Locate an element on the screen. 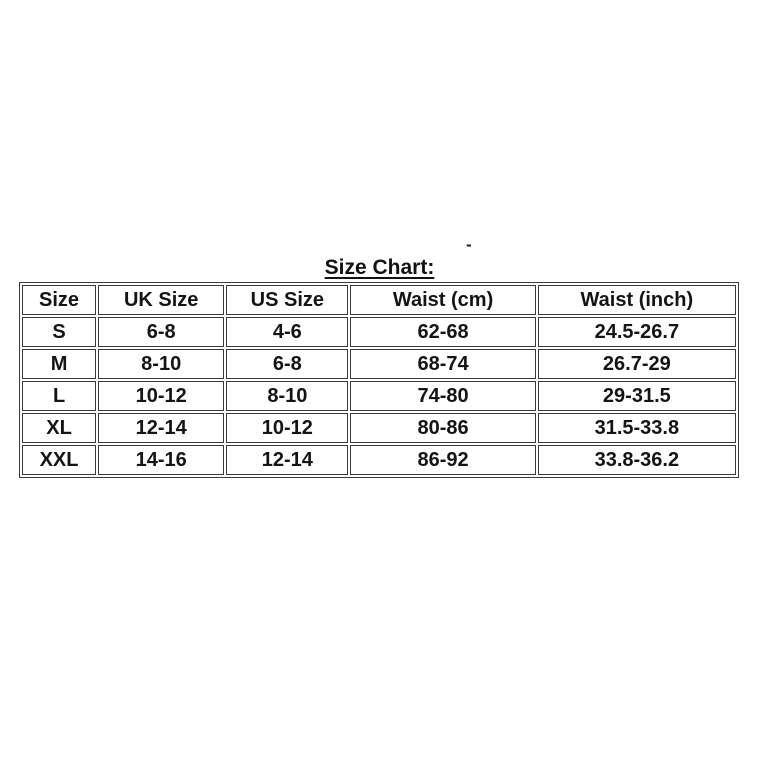 This screenshot has height=760, width=760. cell-uk-size: 6-8 is located at coordinates (161, 332).